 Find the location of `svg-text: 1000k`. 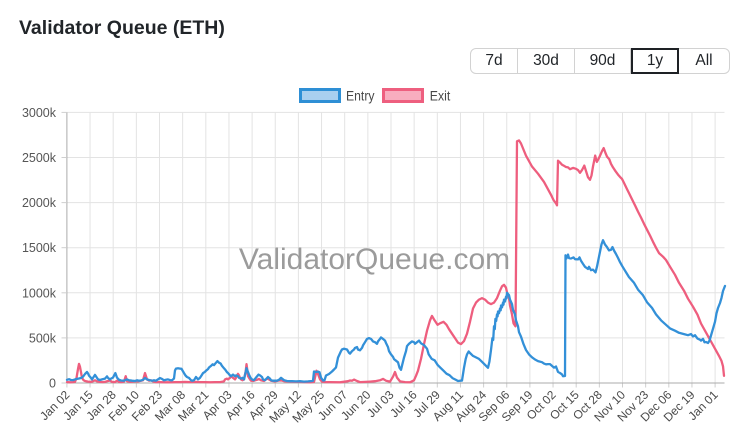

svg-text: 1000k is located at coordinates (39, 293).